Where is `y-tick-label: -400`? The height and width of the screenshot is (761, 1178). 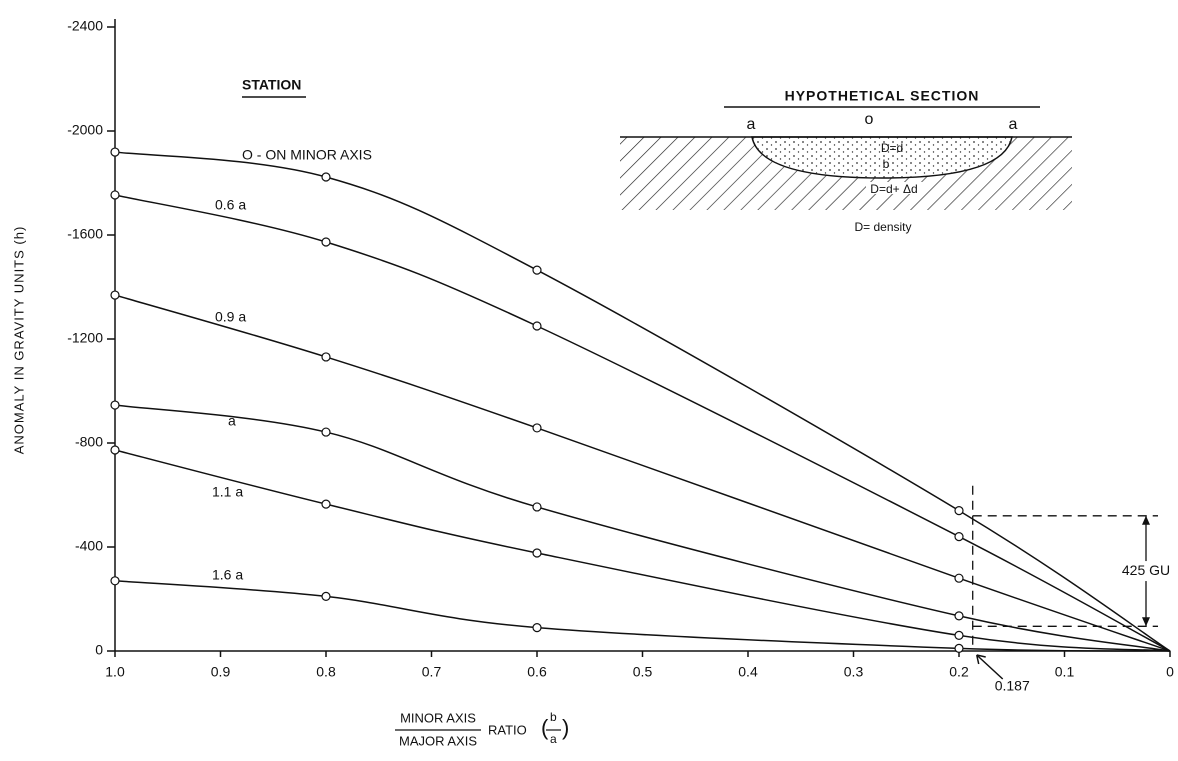
y-tick-label: -400 is located at coordinates (89, 546).